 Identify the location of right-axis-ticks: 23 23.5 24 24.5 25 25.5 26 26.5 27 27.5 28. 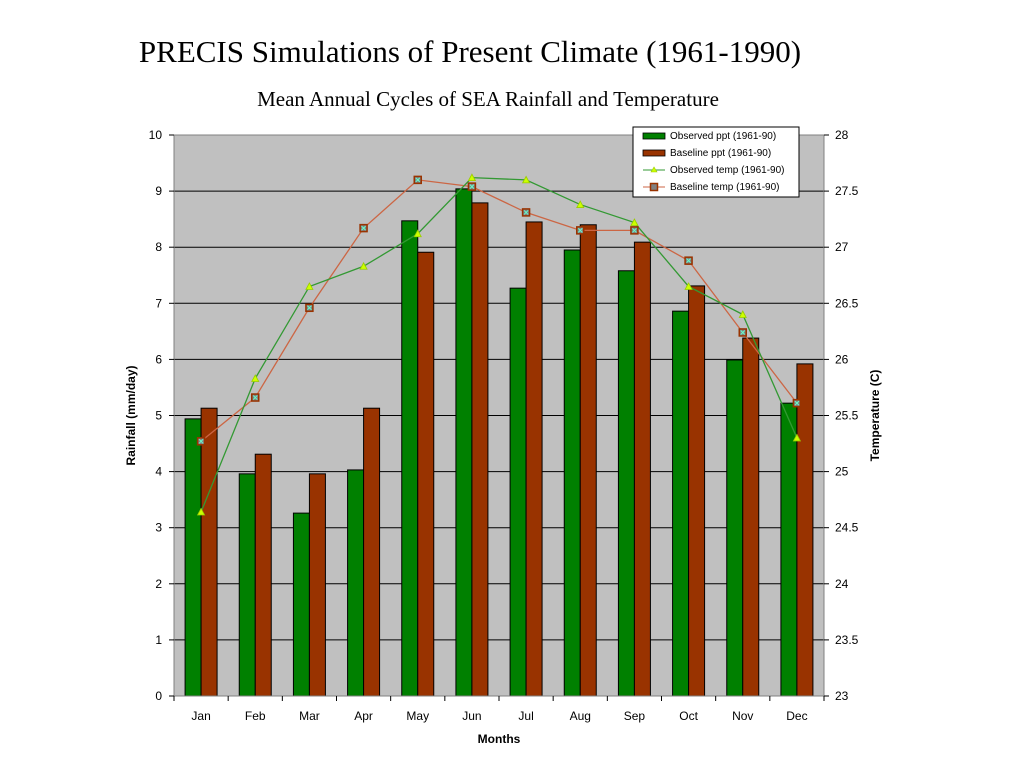
(841, 415).